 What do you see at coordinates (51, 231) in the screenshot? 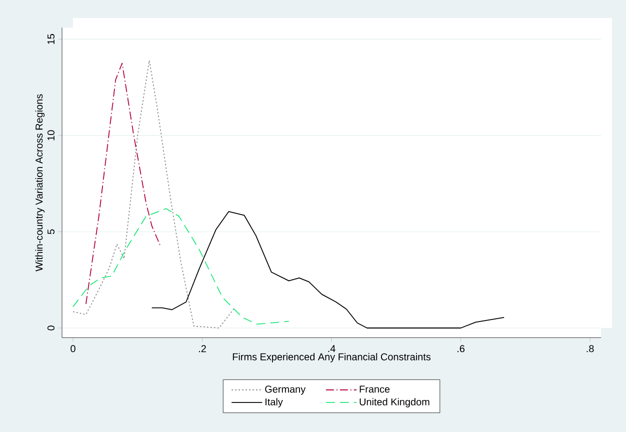
I see `y-tick-label: 5` at bounding box center [51, 231].